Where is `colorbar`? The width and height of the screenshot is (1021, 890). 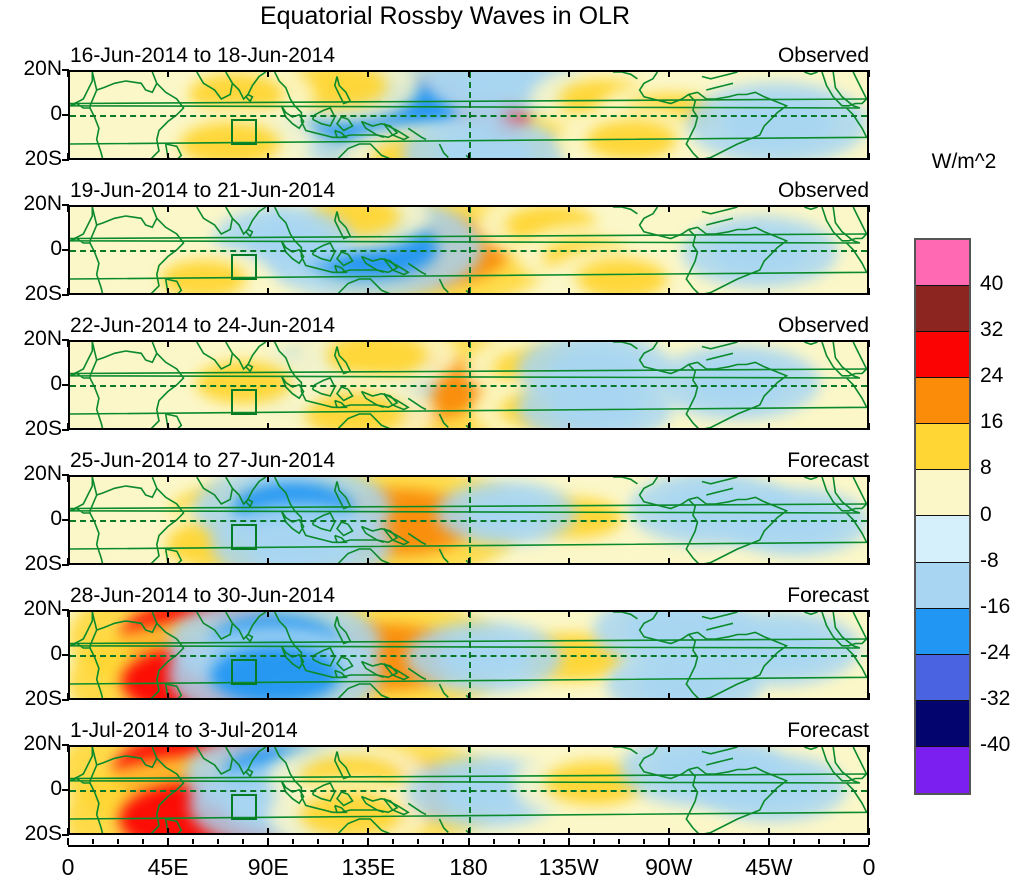 colorbar is located at coordinates (942, 516).